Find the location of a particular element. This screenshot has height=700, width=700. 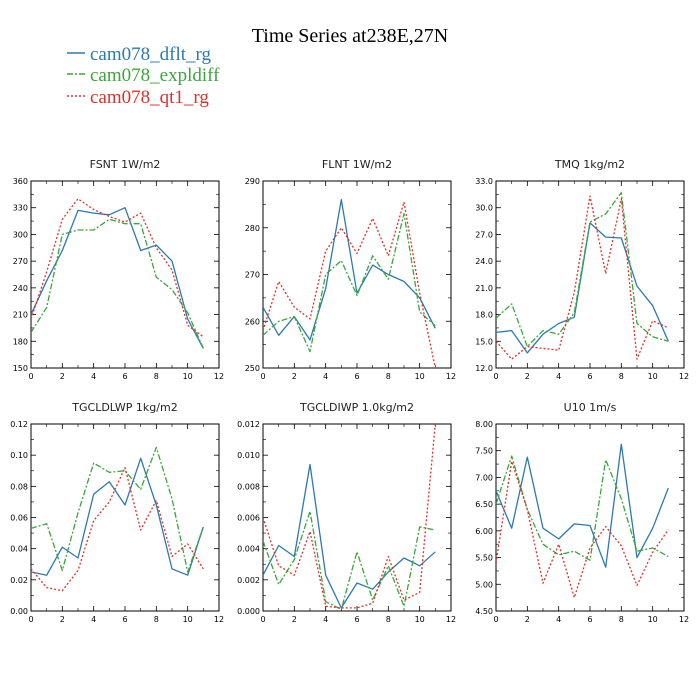

y-tick-label: 0.00 is located at coordinates (19, 611).